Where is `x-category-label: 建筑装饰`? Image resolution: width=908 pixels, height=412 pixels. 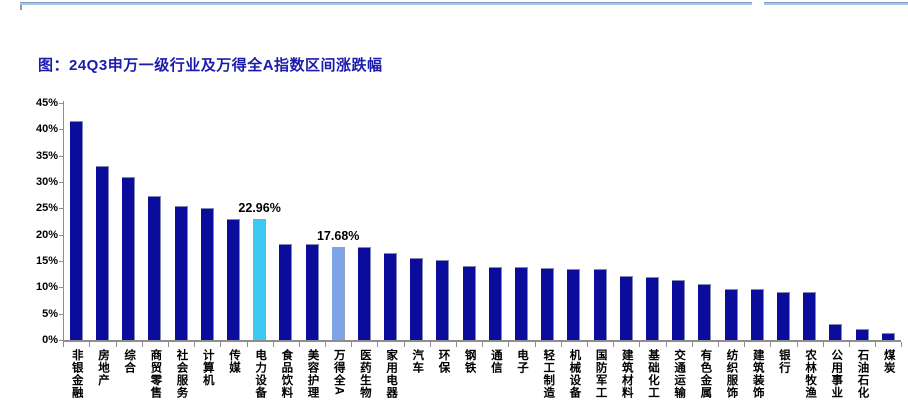
x-category-label: 建筑装饰 is located at coordinates (757, 374).